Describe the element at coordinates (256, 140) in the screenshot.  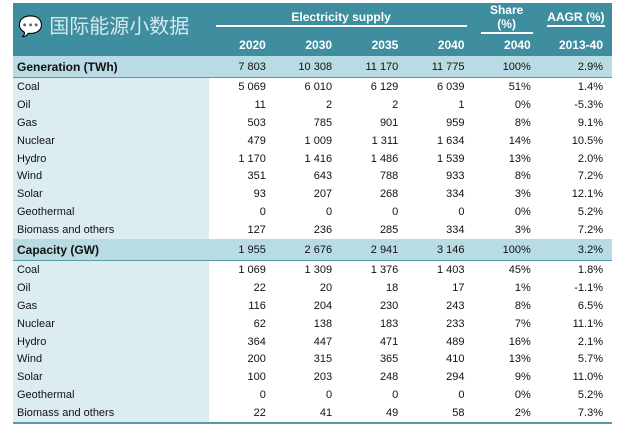
I see `value-cell: 479` at that location.